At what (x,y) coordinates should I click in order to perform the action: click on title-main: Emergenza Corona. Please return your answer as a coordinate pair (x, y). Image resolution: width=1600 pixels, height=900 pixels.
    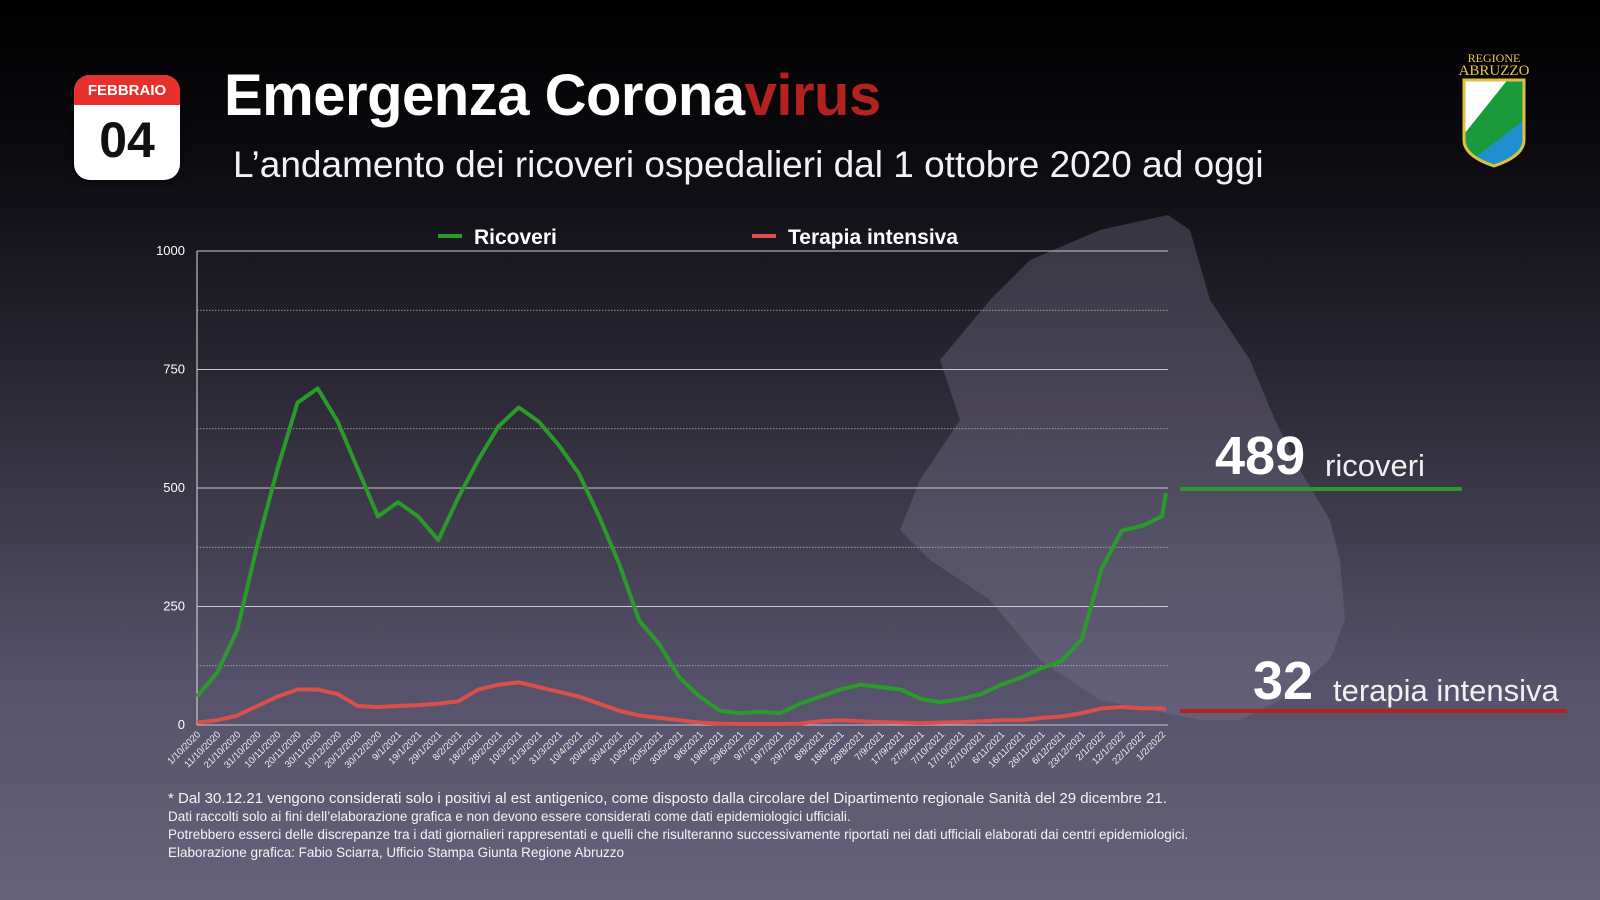
    Looking at the image, I should click on (484, 95).